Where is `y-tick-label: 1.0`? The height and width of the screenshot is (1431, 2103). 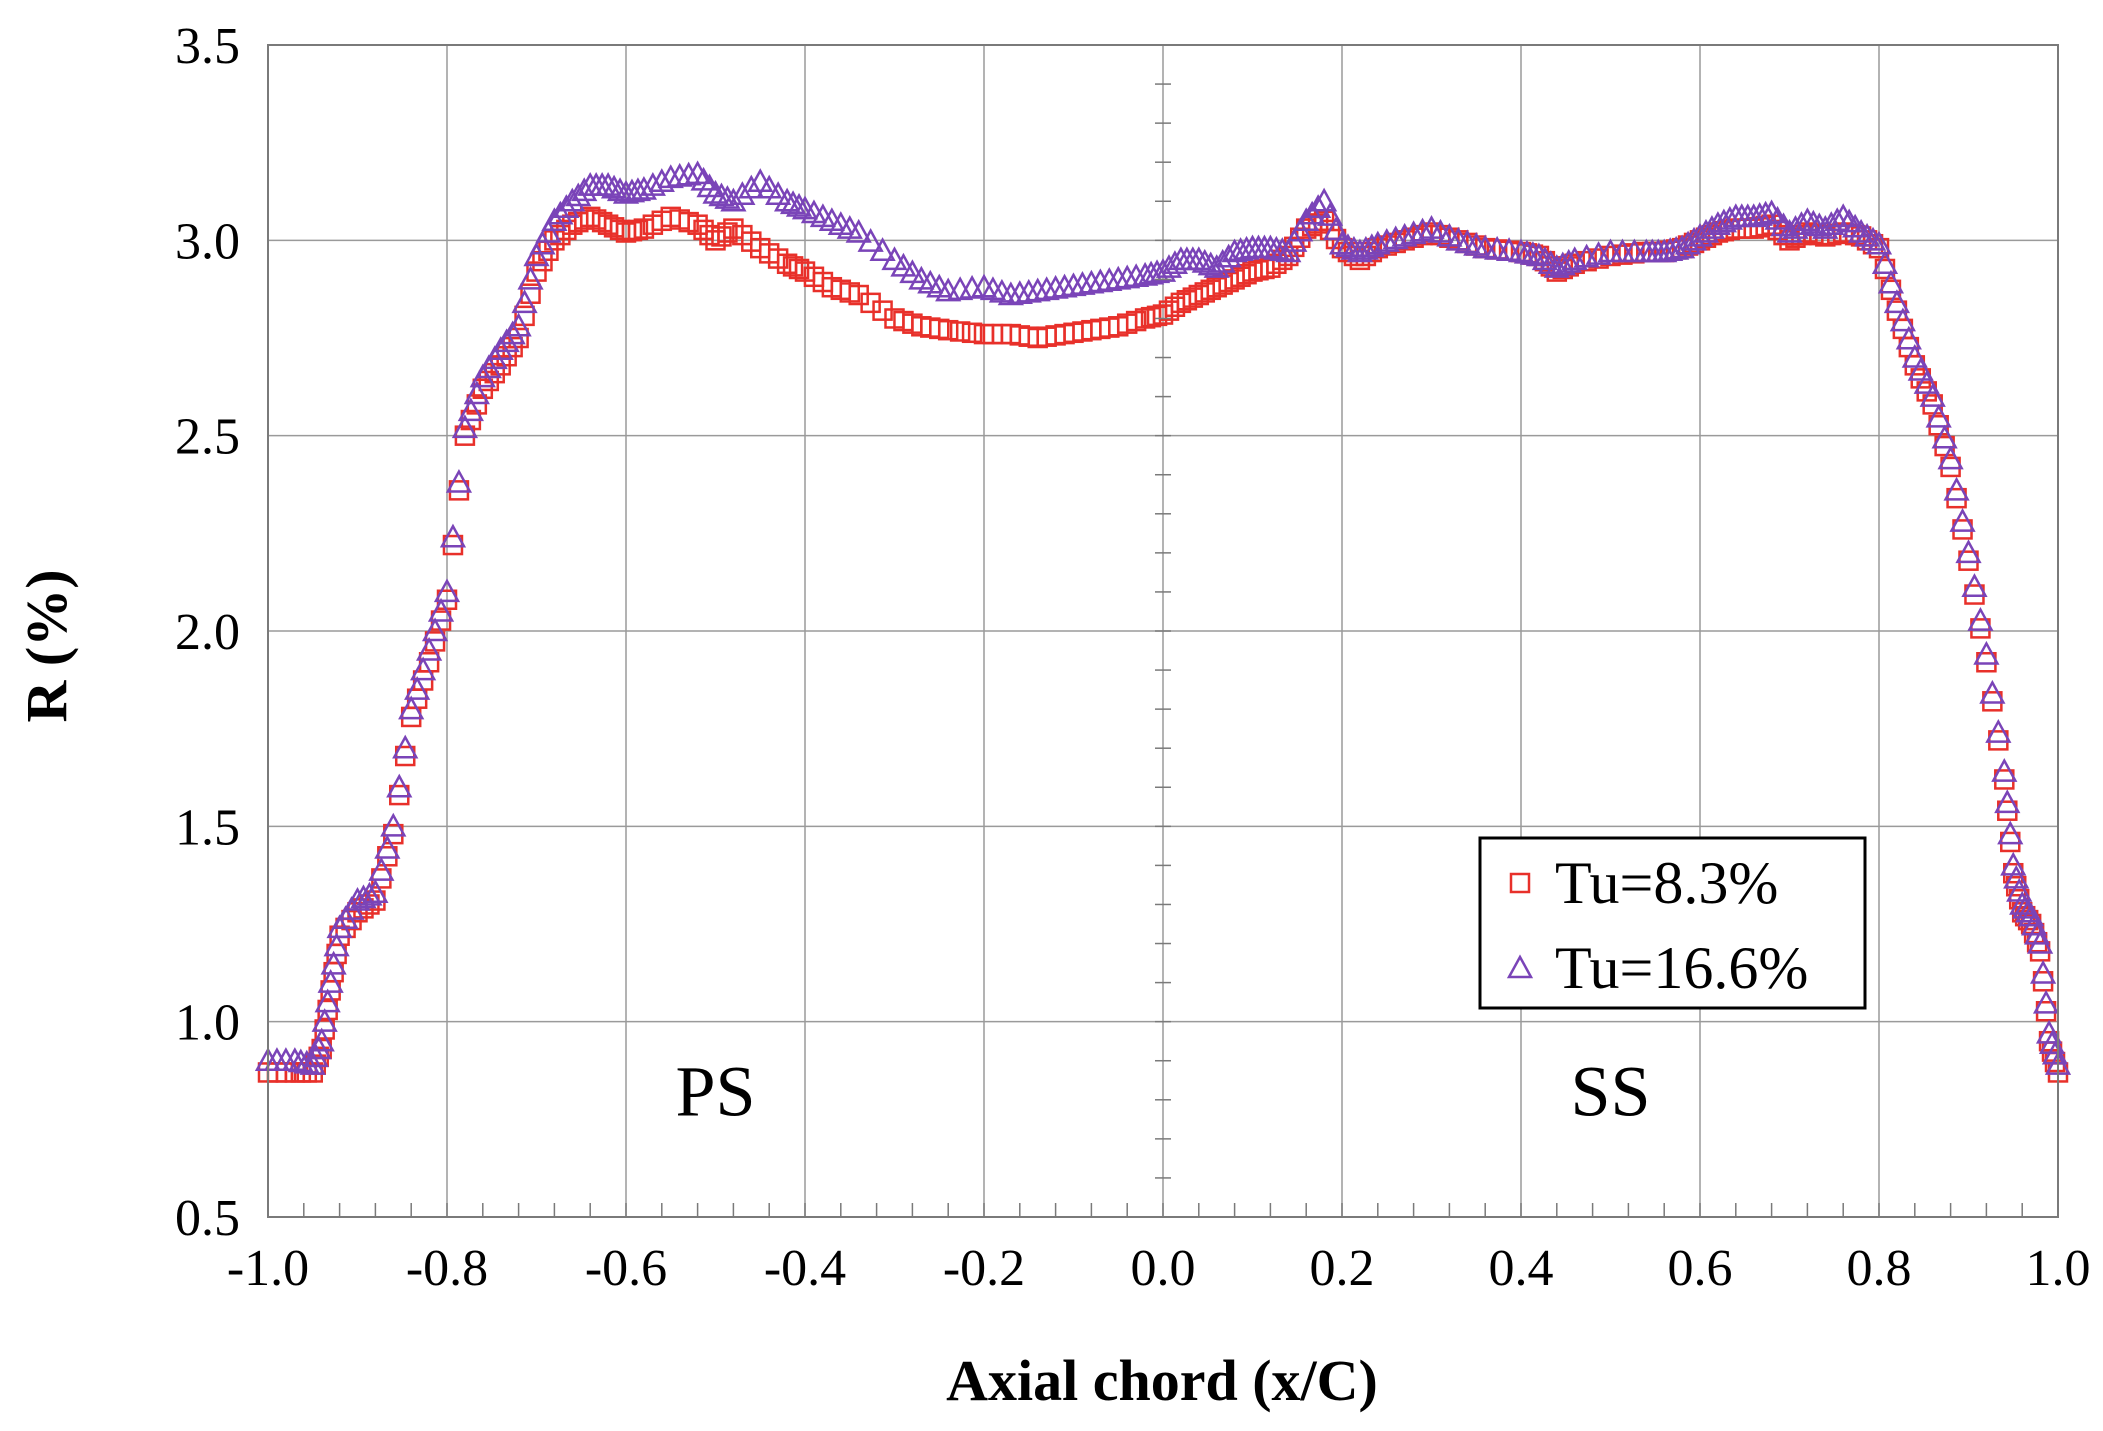 y-tick-label: 1.0 is located at coordinates (207, 1023).